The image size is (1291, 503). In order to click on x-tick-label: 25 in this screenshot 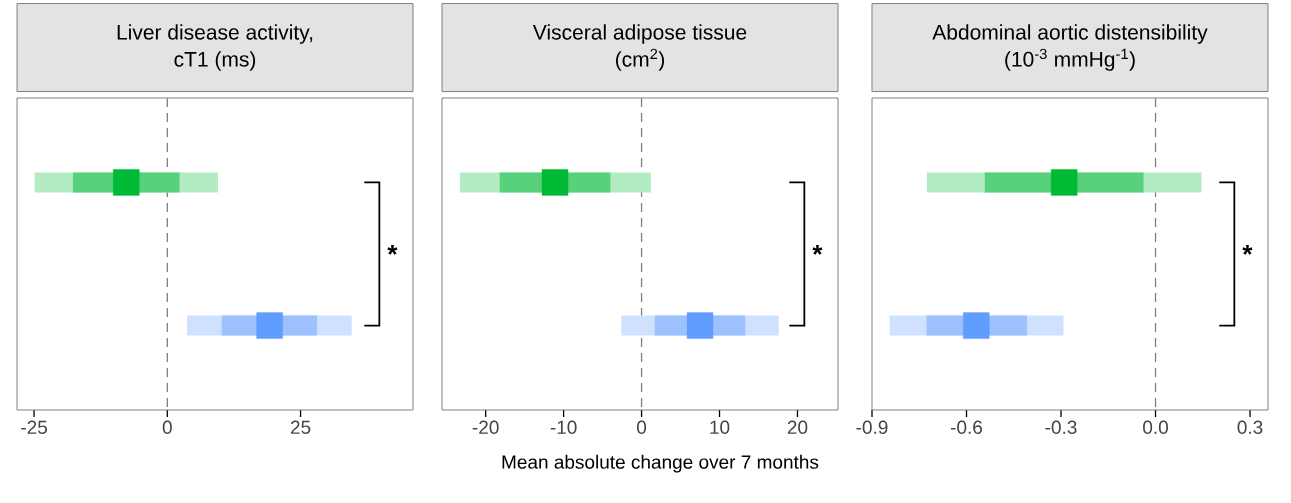, I will do `click(300, 427)`.